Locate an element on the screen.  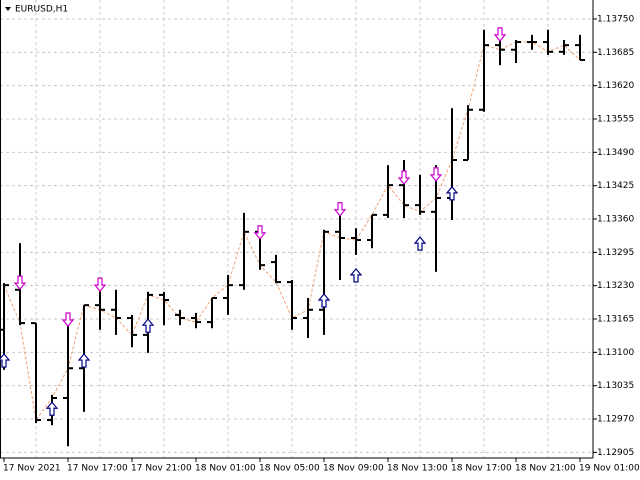
x-tick-label: 18 Nov 01:00 is located at coordinates (225, 469).